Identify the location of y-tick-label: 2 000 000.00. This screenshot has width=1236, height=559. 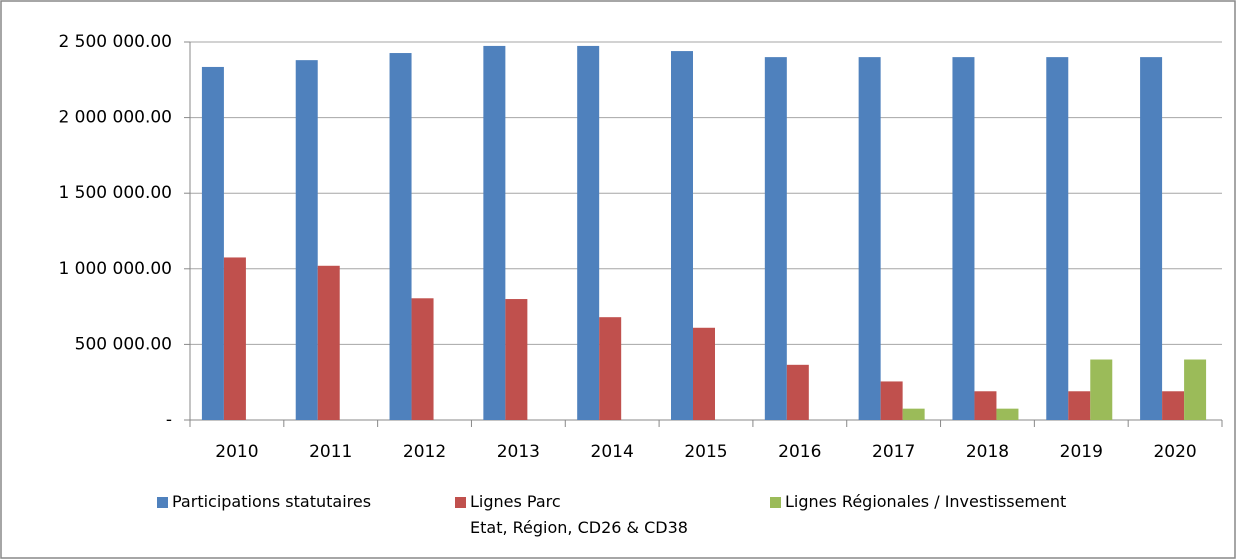
(115, 118).